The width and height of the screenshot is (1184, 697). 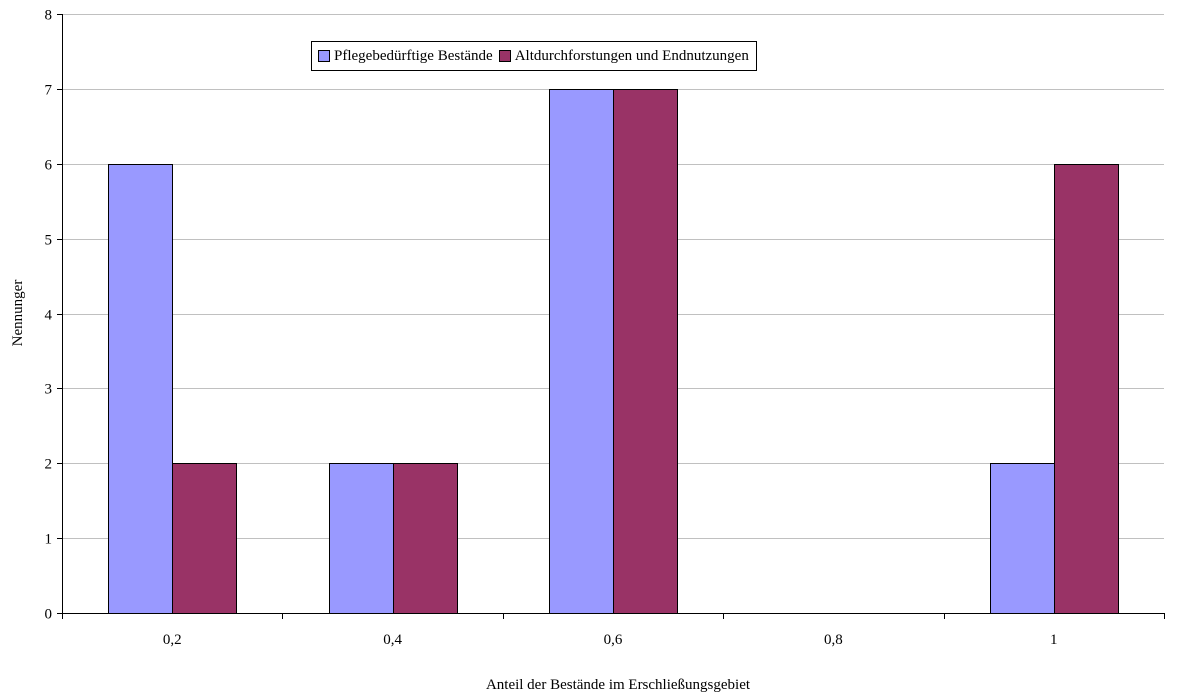 I want to click on legend-entry-series-2: Altdurchforstungen und Endnutzungen, so click(x=623, y=56).